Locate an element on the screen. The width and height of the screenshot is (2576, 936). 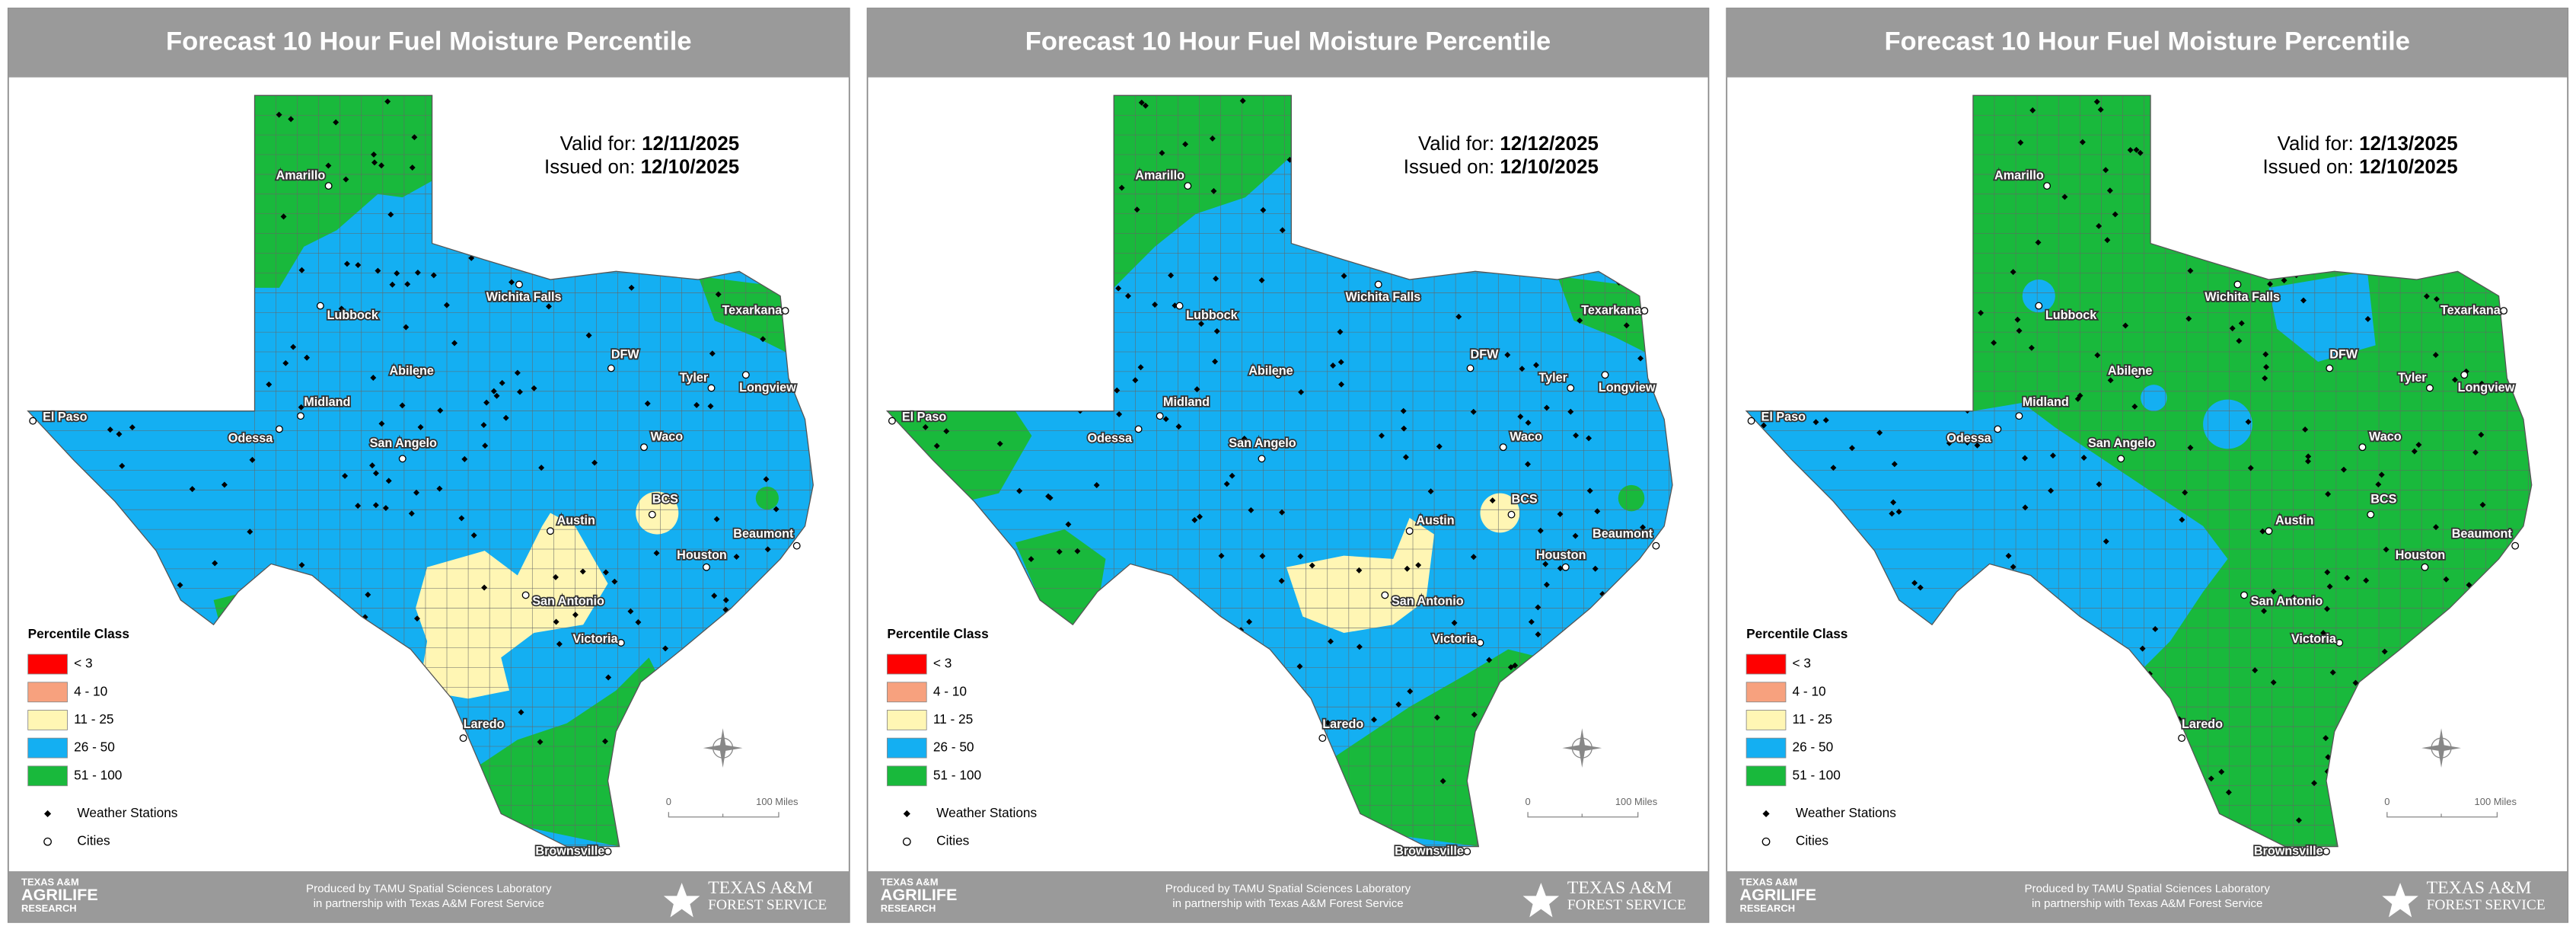
legend-cities: Cities is located at coordinates (94, 840).